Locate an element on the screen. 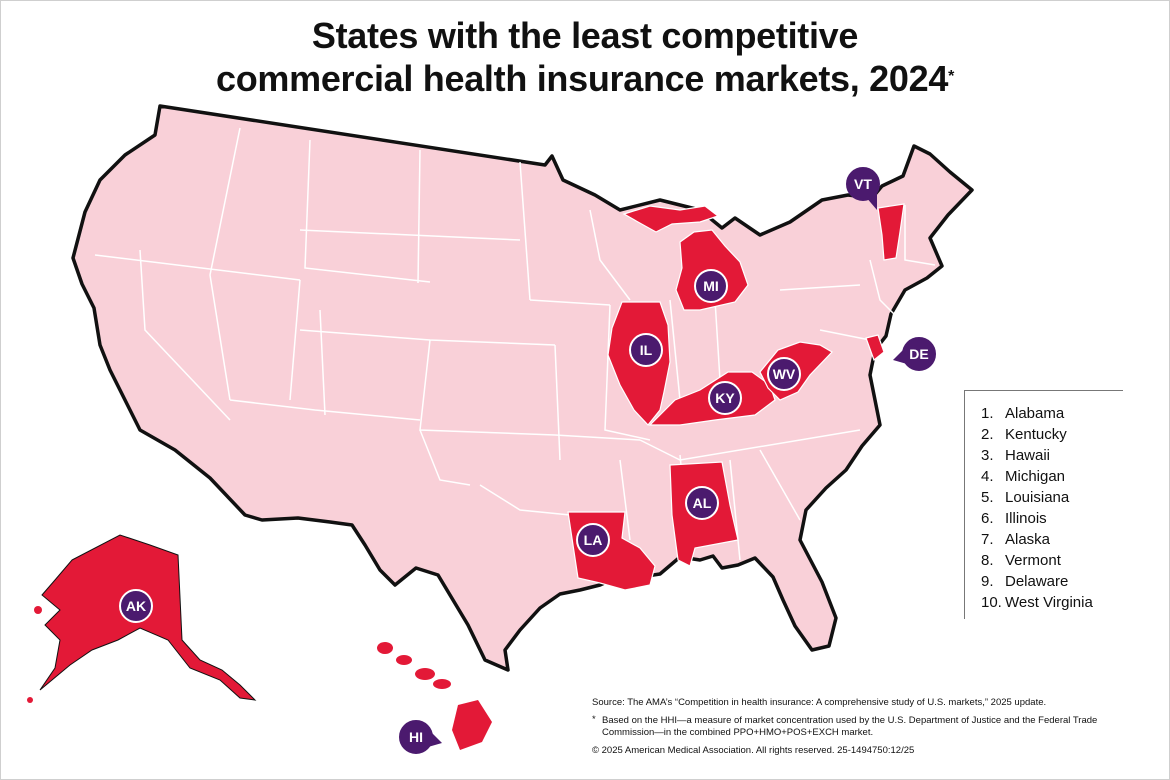  legend-item: 10. West Virginia is located at coordinates (1052, 602).